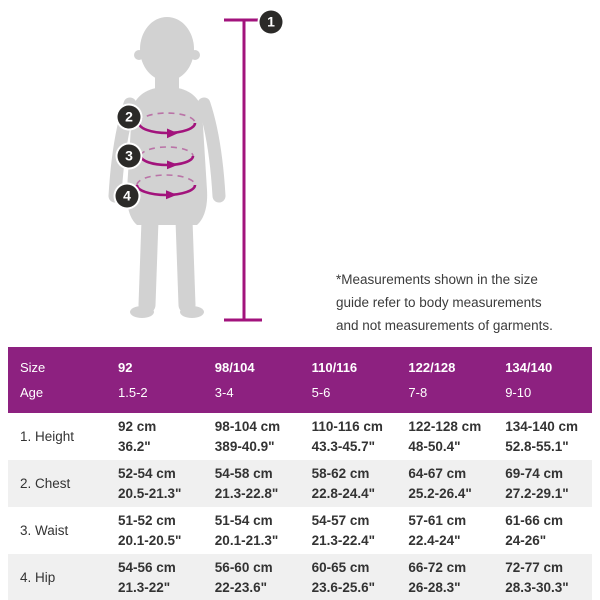  Describe the element at coordinates (347, 436) in the screenshot. I see `measurement-cell: 110-116 cm 43.3-45.7"` at that location.